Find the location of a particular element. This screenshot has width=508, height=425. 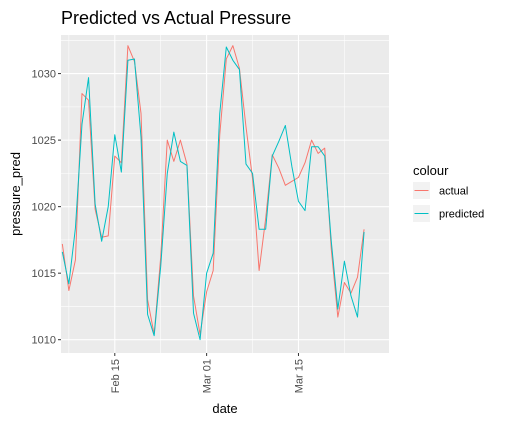

x-tick-label: Feb 15 is located at coordinates (116, 376).